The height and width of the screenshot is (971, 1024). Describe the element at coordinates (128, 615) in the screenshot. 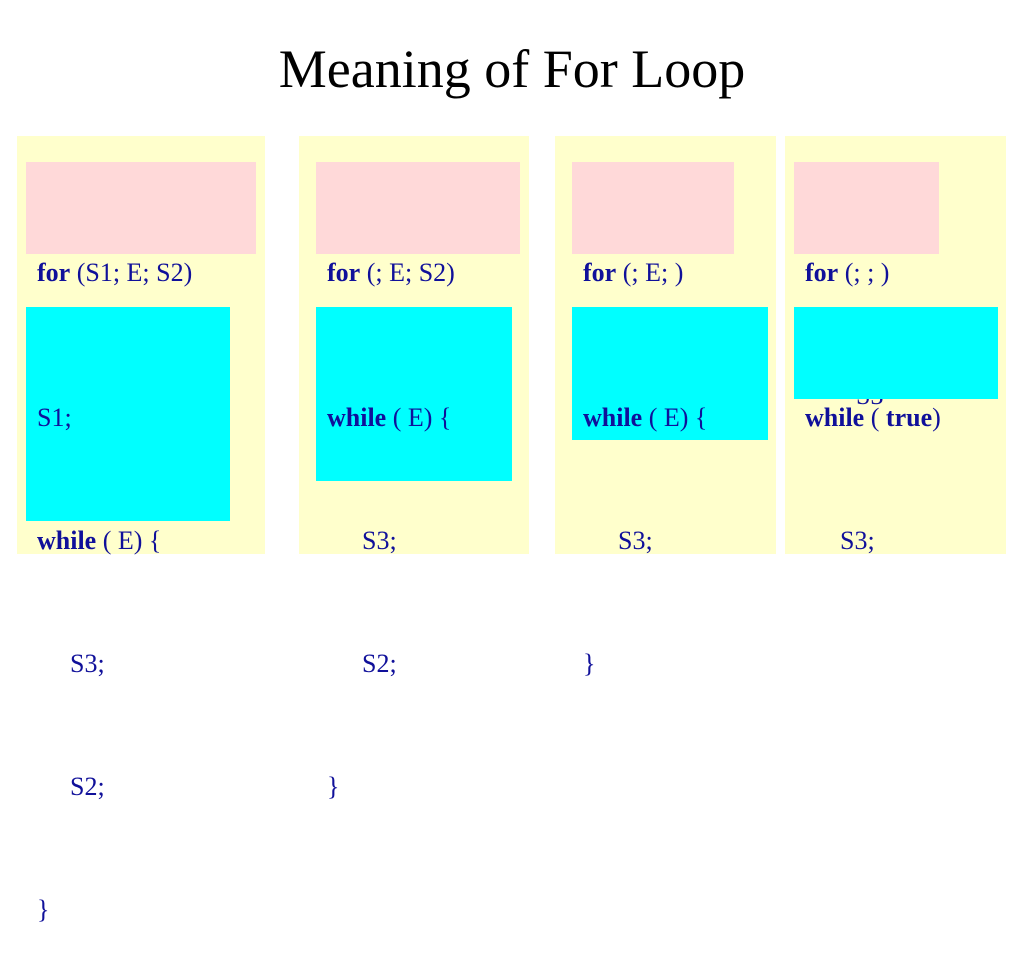

I see `while-box: S1; while ( E) { S3; S2; }` at that location.